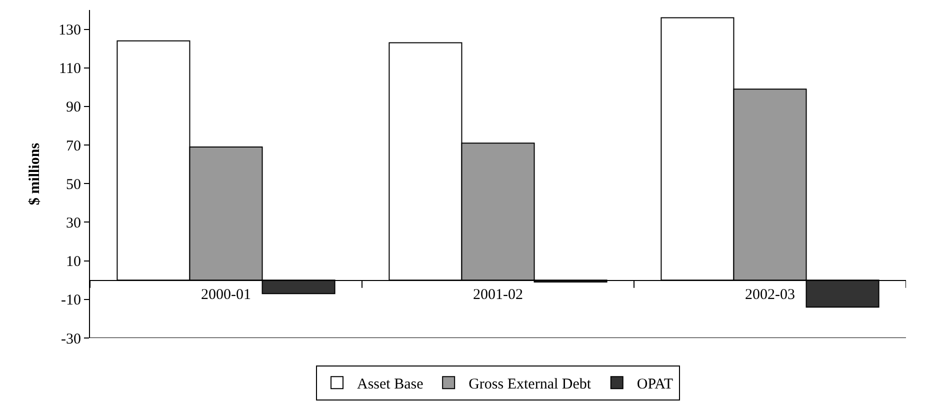 The height and width of the screenshot is (409, 926). Describe the element at coordinates (73, 108) in the screenshot. I see `y-tick-label: 90` at that location.